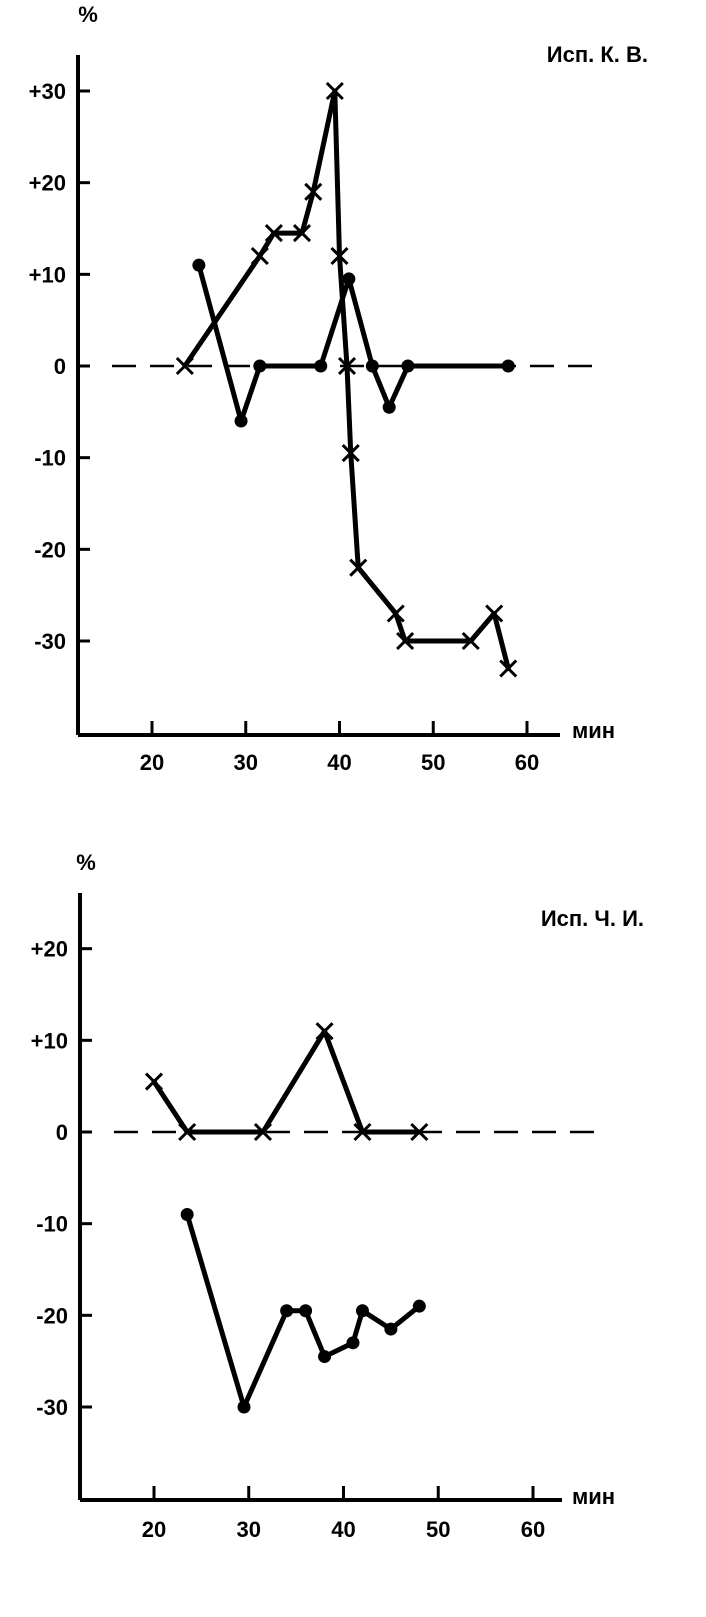 Image resolution: width=706 pixels, height=1617 pixels. Describe the element at coordinates (592, 918) in the screenshot. I see `chart-title: Исп. Ч. И.` at that location.